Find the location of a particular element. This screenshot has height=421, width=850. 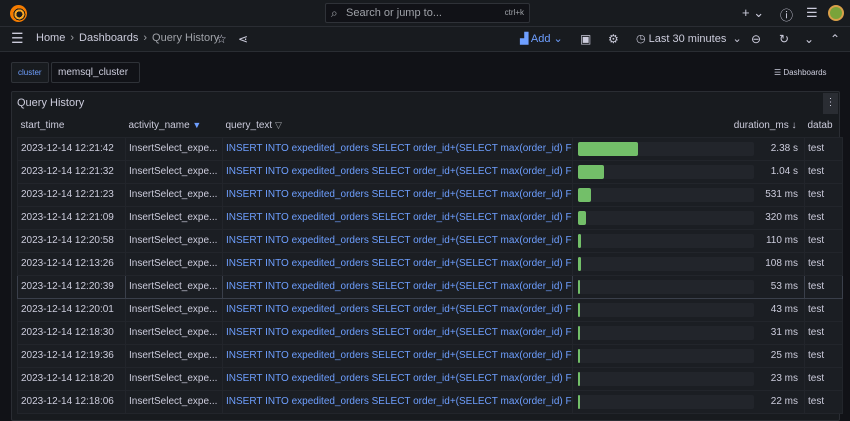

duration-cell: 2.38 s is located at coordinates (688, 148).